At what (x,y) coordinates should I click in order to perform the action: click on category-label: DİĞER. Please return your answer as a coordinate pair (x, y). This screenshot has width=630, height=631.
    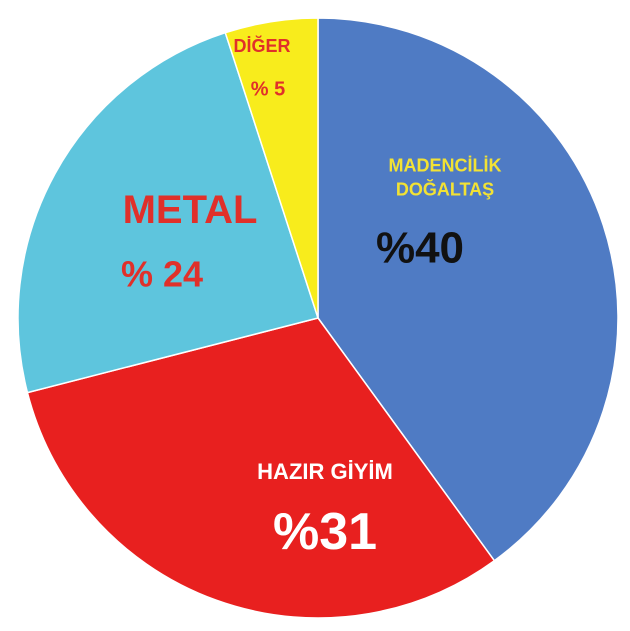
    Looking at the image, I should click on (262, 45).